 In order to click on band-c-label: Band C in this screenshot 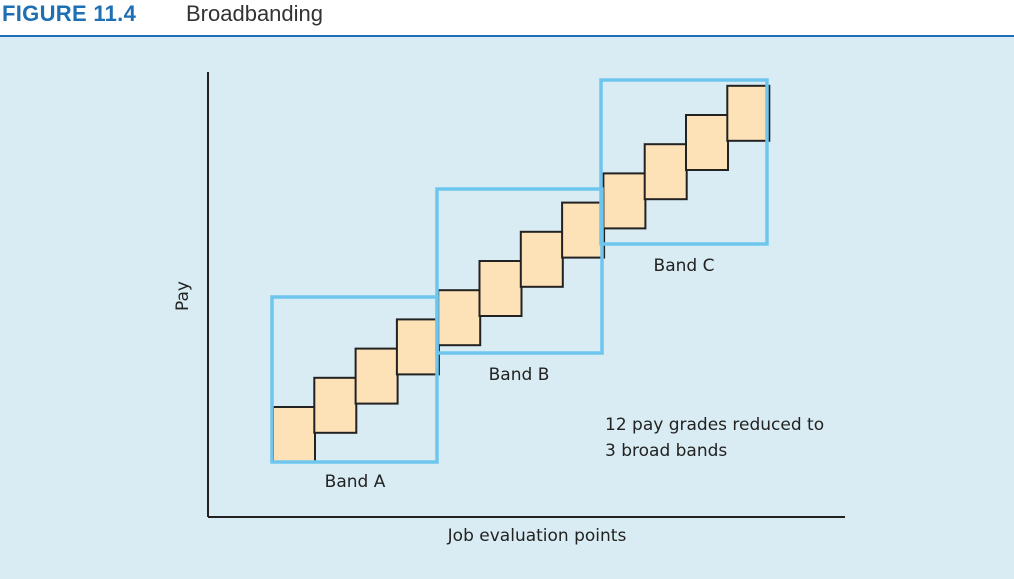, I will do `click(684, 266)`.